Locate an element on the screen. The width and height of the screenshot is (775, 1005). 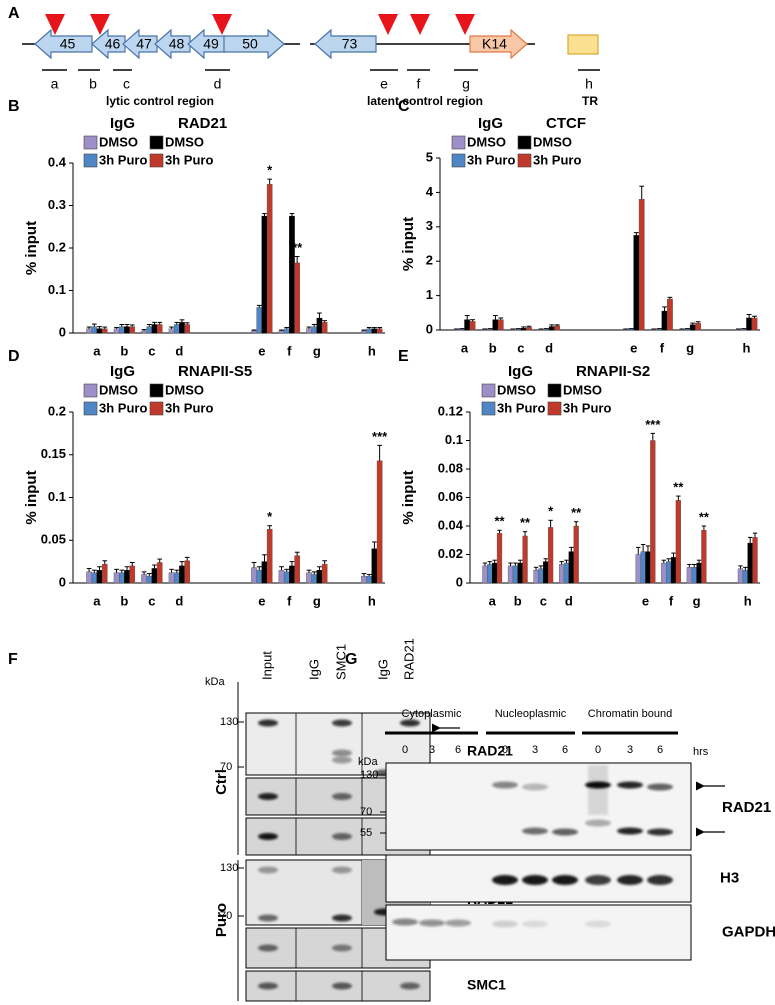
gene-label: 50 is located at coordinates (250, 44).